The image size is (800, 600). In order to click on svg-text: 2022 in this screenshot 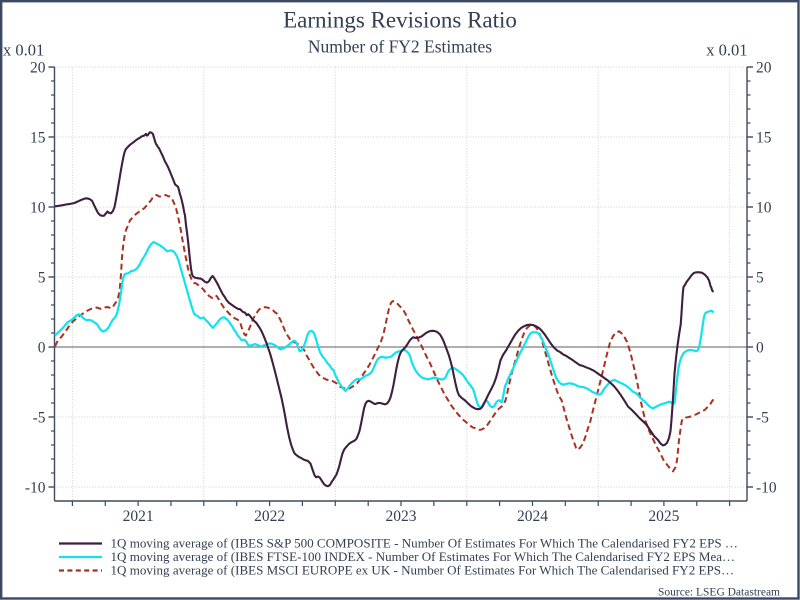, I will do `click(269, 516)`.